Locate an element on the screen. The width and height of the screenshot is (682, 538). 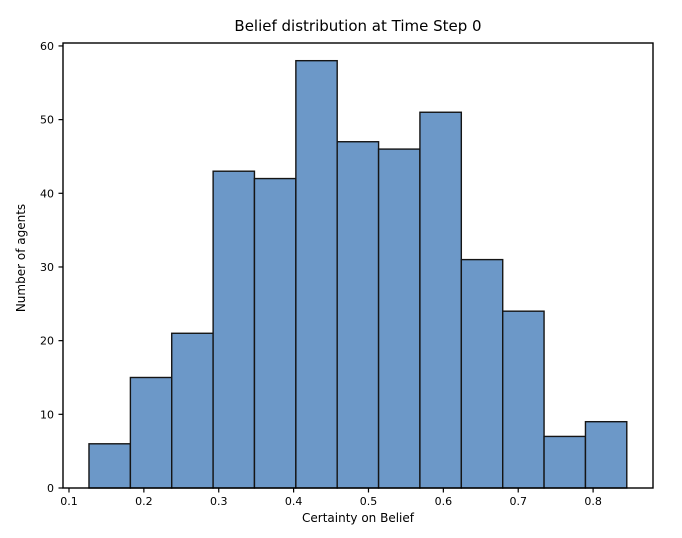
x-tick-label: 0.2 is located at coordinates (144, 501).